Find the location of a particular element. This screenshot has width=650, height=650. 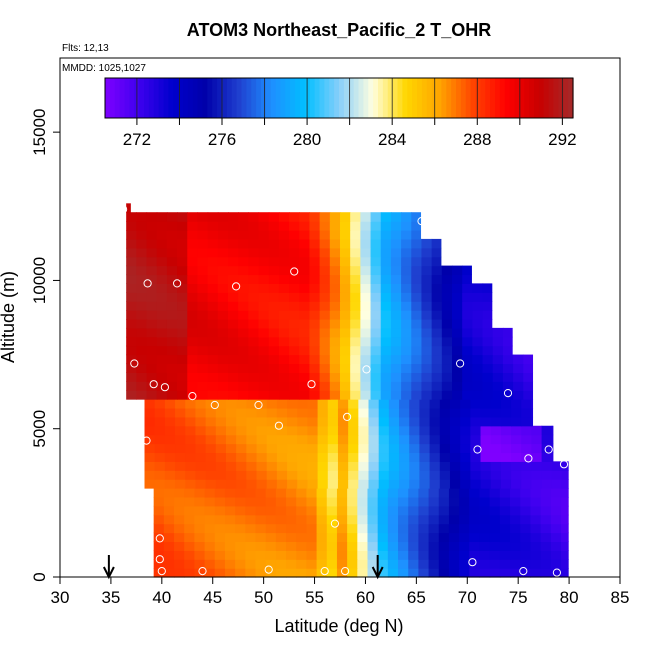

y-tick-label: 0 is located at coordinates (39, 576).